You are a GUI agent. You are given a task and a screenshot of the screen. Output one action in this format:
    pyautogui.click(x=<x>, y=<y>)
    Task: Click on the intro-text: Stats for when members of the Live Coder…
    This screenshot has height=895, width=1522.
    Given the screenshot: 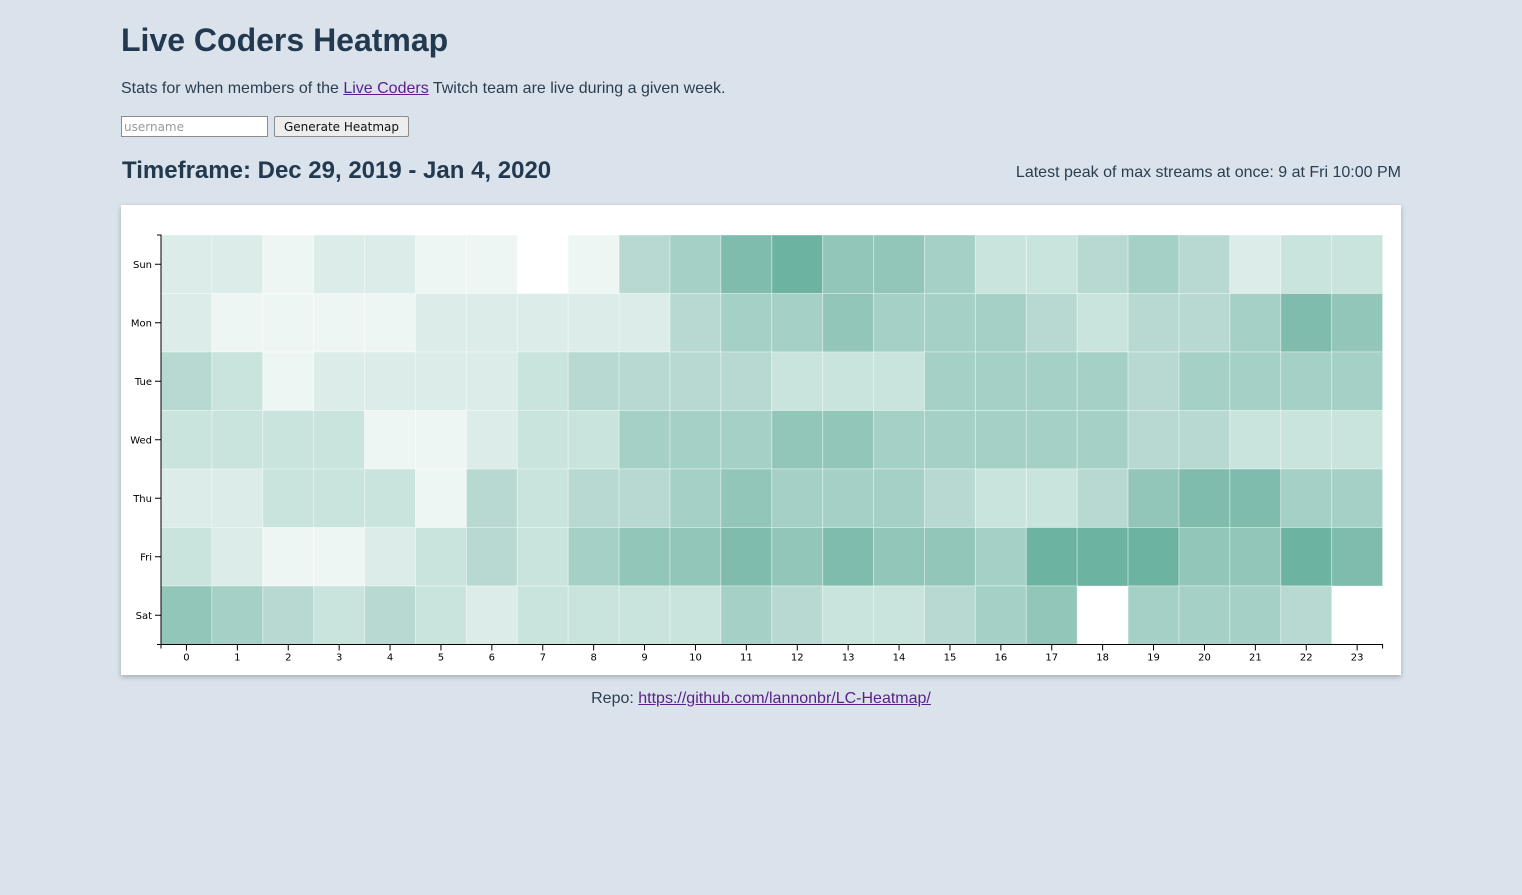 What is the action you would take?
    pyautogui.click(x=423, y=89)
    